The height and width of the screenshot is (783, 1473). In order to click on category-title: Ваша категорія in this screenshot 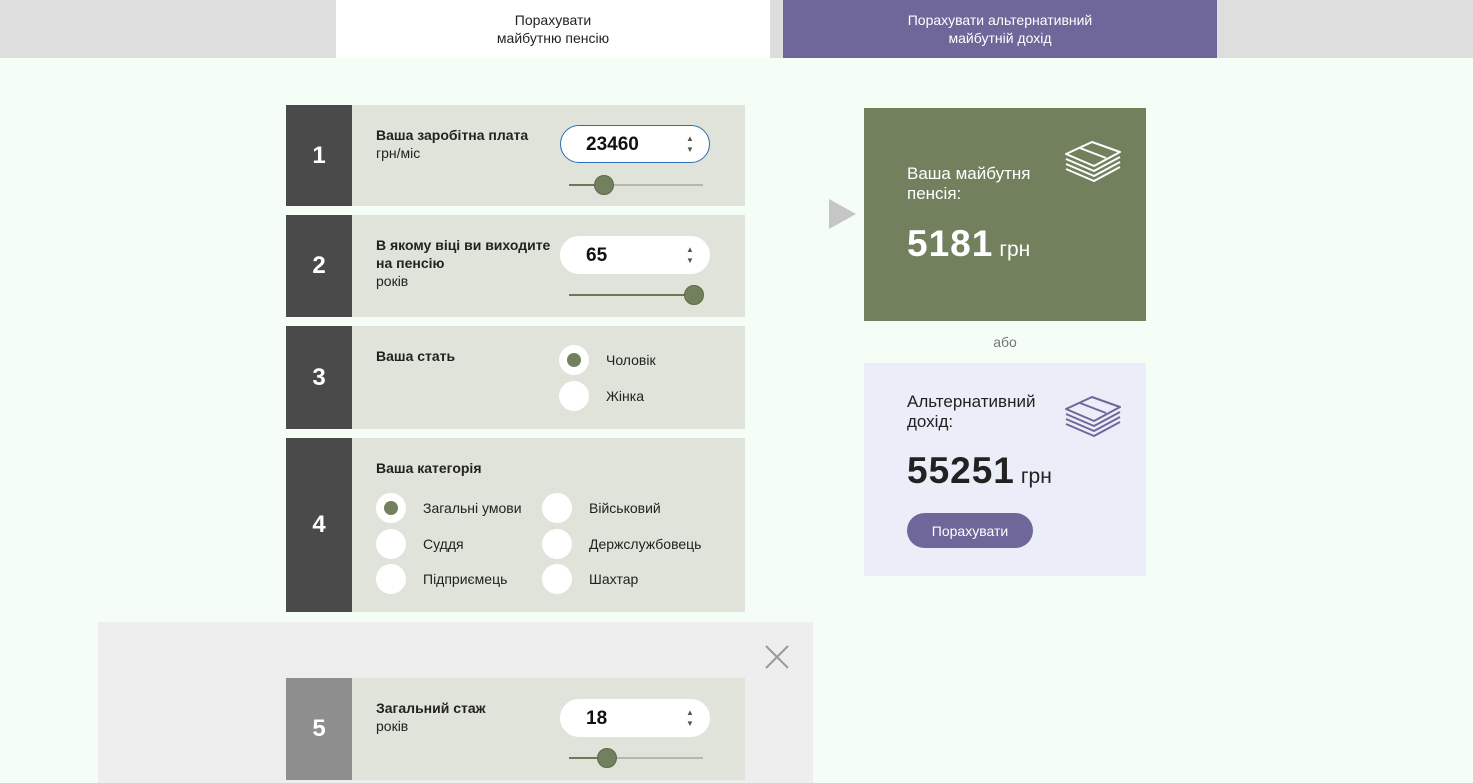, I will do `click(429, 468)`.